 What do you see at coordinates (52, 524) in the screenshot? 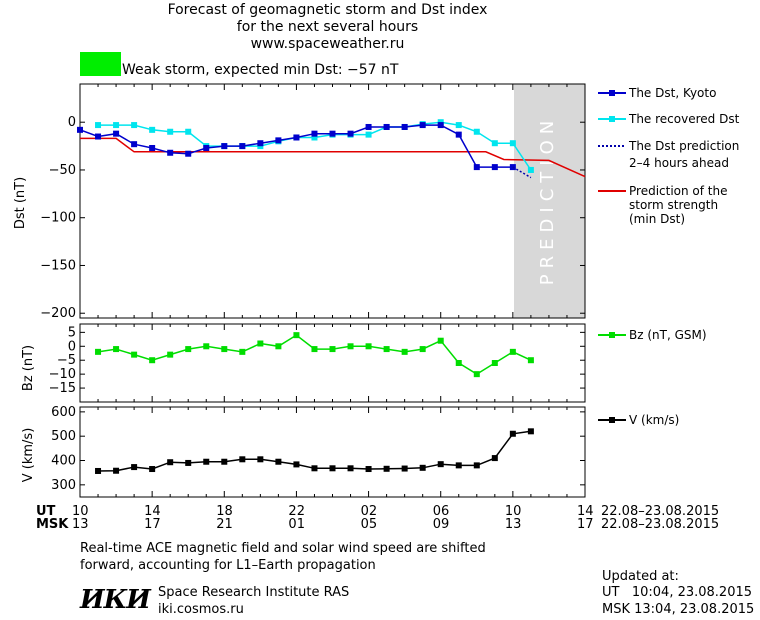
I see `msk-axis-label: MSK` at bounding box center [52, 524].